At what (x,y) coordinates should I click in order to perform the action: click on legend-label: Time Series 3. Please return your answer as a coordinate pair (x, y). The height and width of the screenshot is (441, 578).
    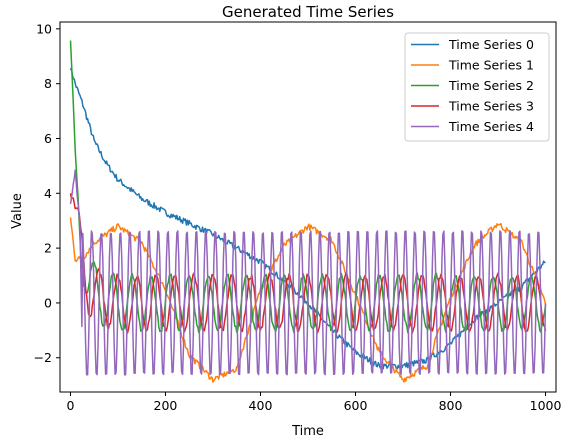
    Looking at the image, I should click on (491, 106).